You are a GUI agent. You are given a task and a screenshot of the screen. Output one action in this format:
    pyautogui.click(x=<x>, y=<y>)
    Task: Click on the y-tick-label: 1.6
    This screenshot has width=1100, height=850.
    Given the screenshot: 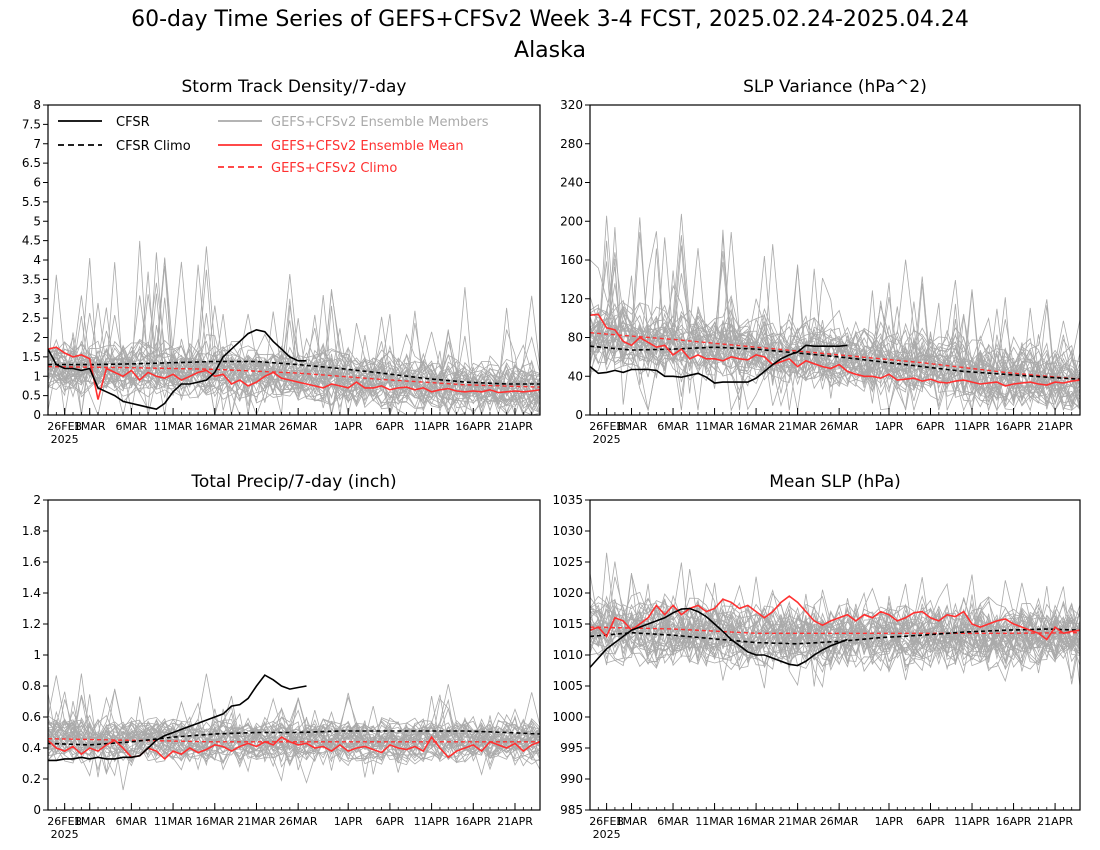 What is the action you would take?
    pyautogui.click(x=31, y=562)
    